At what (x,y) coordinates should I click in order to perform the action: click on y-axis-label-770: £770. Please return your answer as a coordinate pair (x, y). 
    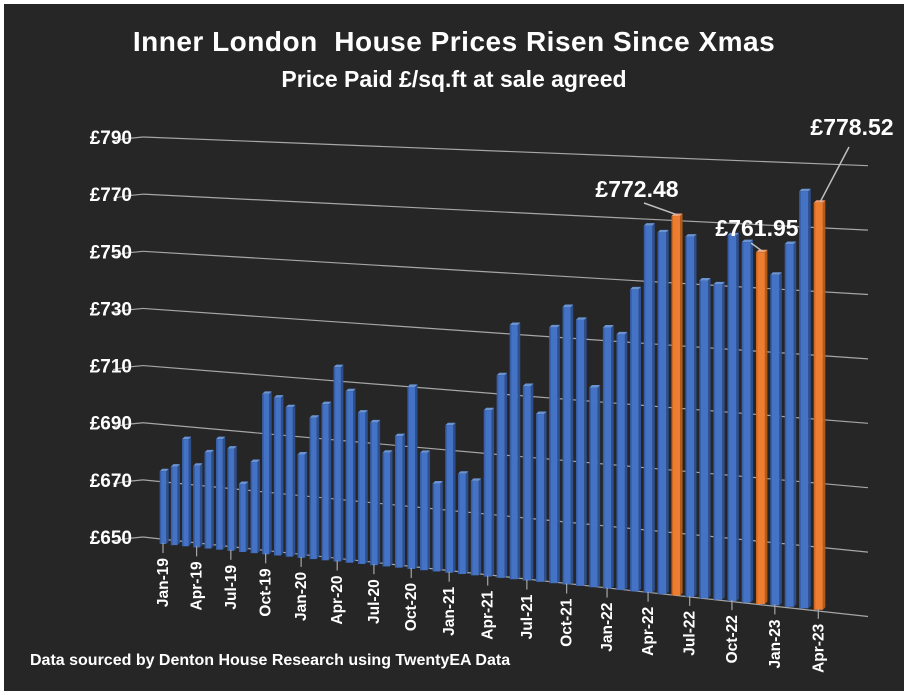
    Looking at the image, I should click on (111, 195).